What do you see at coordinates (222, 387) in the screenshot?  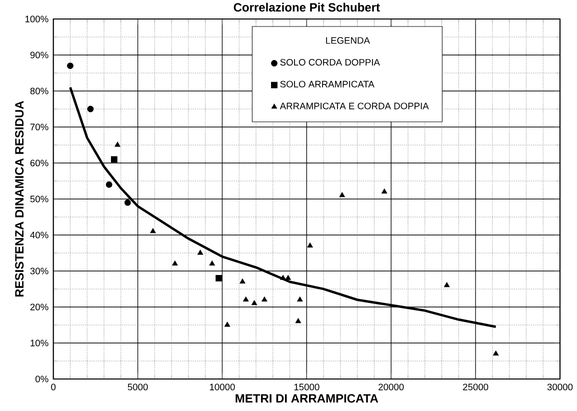 I see `x-tick-label: 10000` at bounding box center [222, 387].